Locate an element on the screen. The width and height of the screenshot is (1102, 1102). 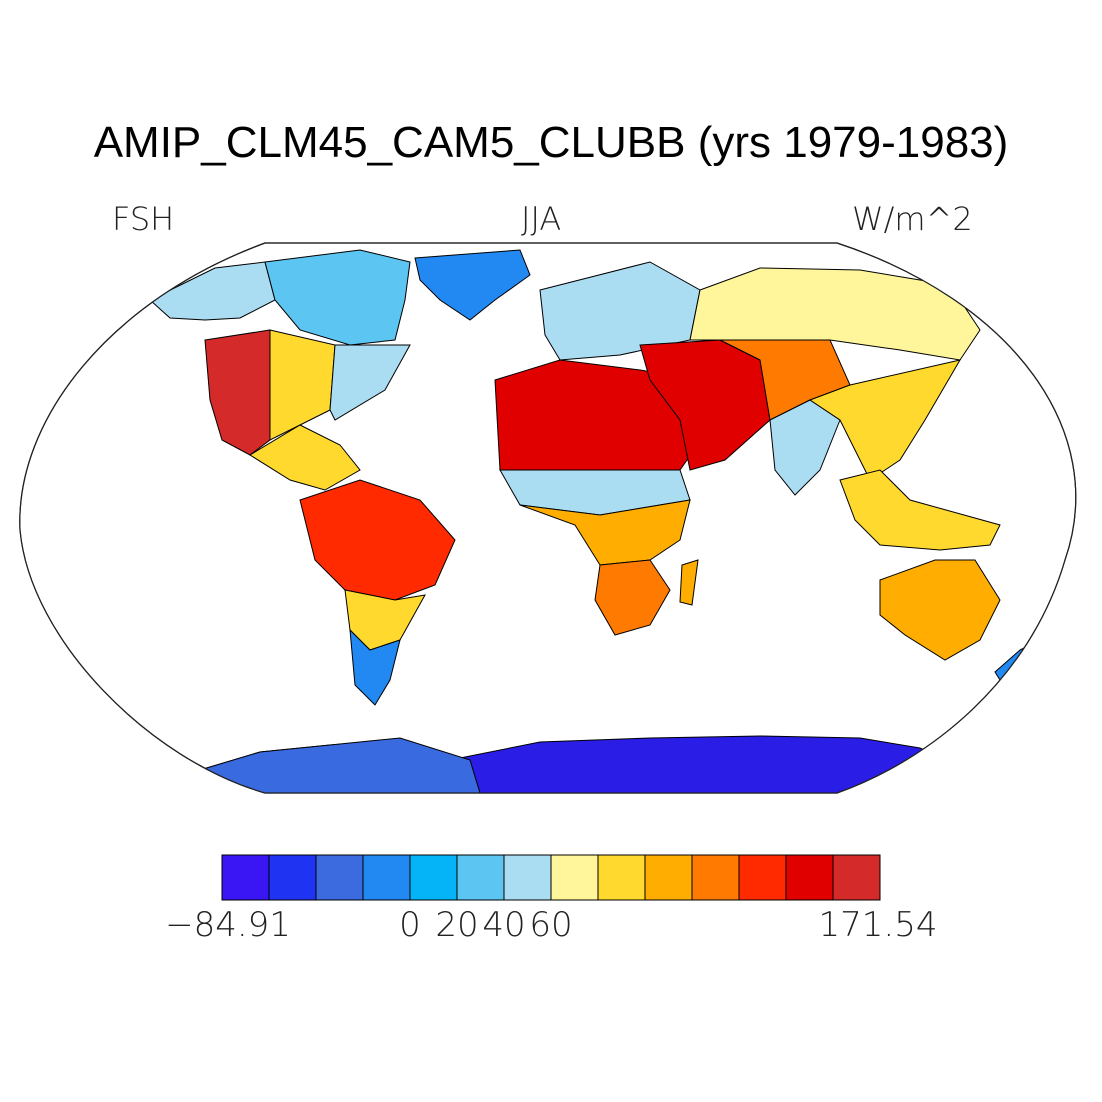
region-eastern-north-america is located at coordinates (370, 382).